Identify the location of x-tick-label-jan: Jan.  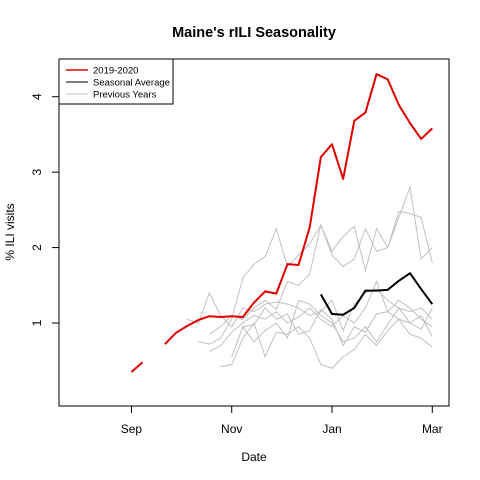
(331, 429).